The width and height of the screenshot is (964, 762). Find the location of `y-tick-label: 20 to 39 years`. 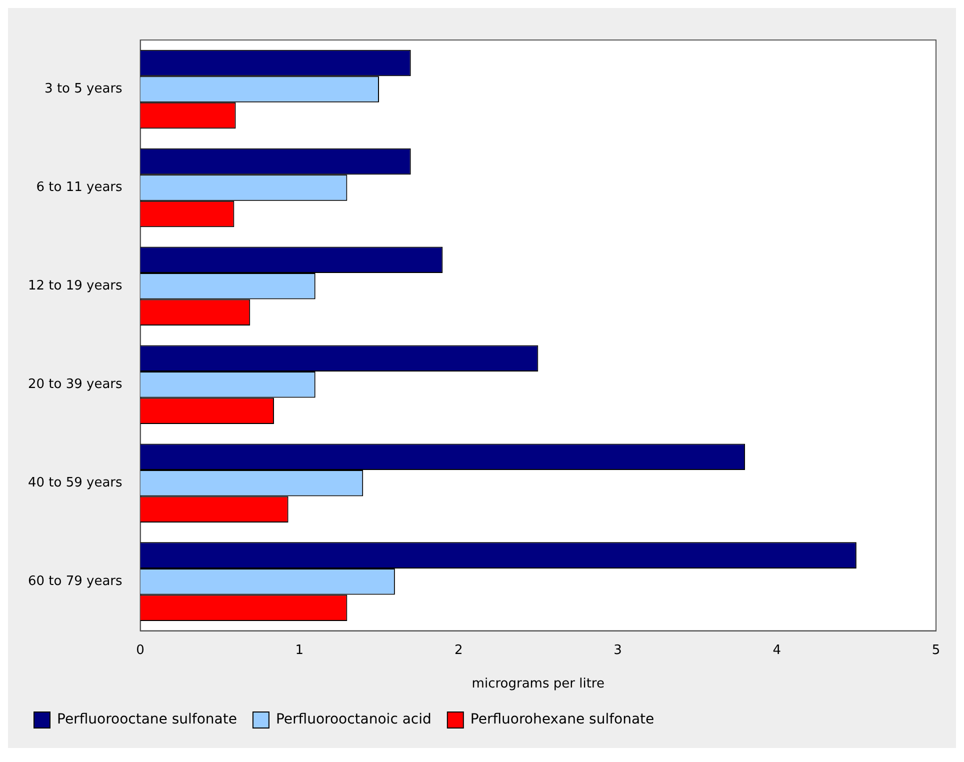

y-tick-label: 20 to 39 years is located at coordinates (75, 384).